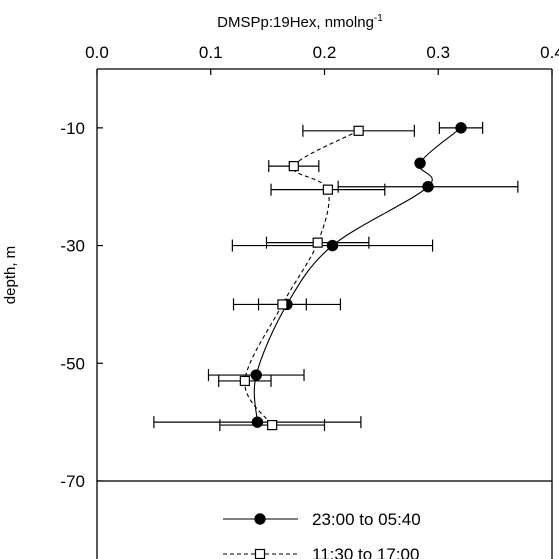 This screenshot has height=559, width=559. I want to click on x-axis-title: DMSPp:19Hex, nmolng-1, so click(300, 22).